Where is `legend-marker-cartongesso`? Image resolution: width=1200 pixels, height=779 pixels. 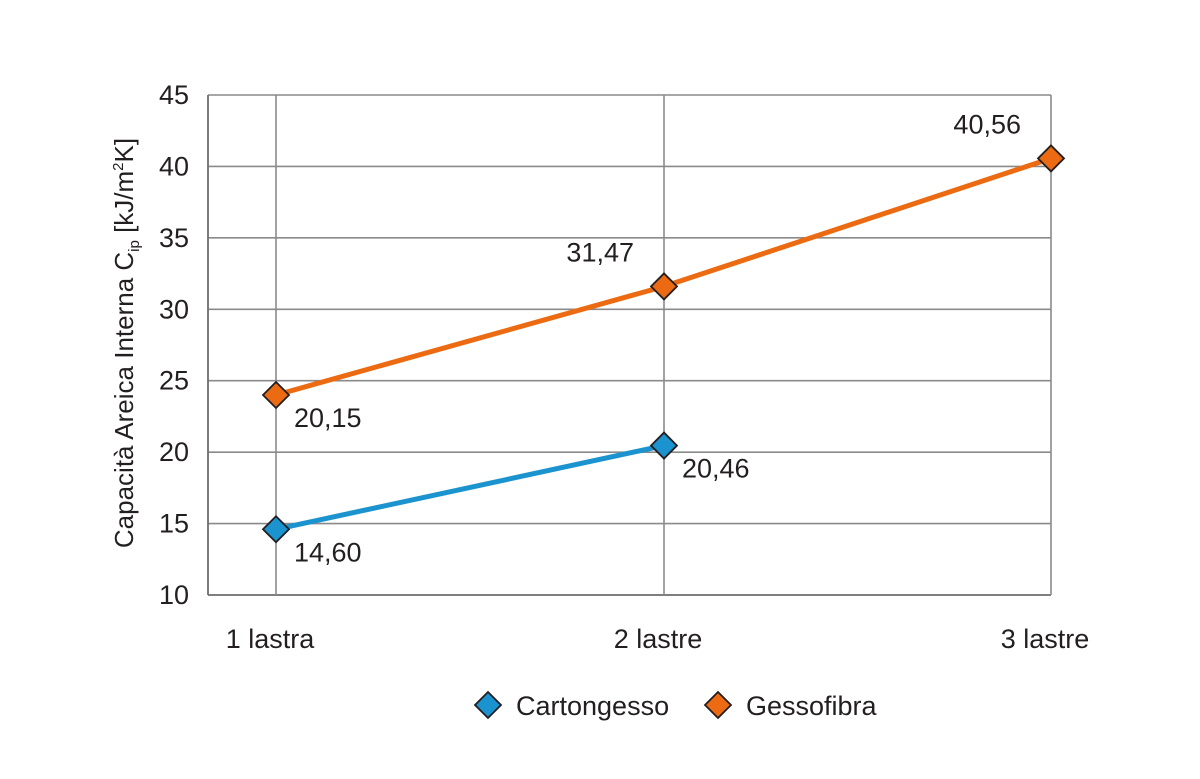
legend-marker-cartongesso is located at coordinates (488, 705).